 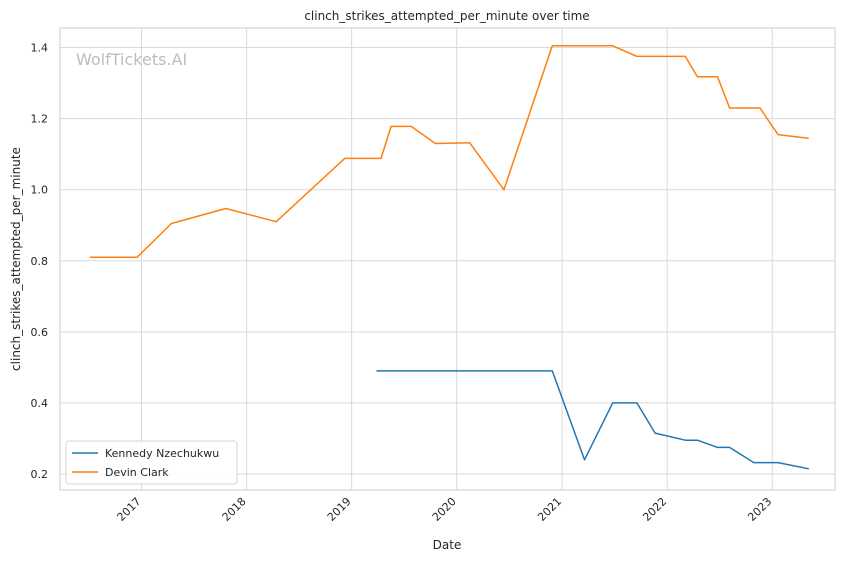 I want to click on x-tick-label: 2022, so click(x=654, y=509).